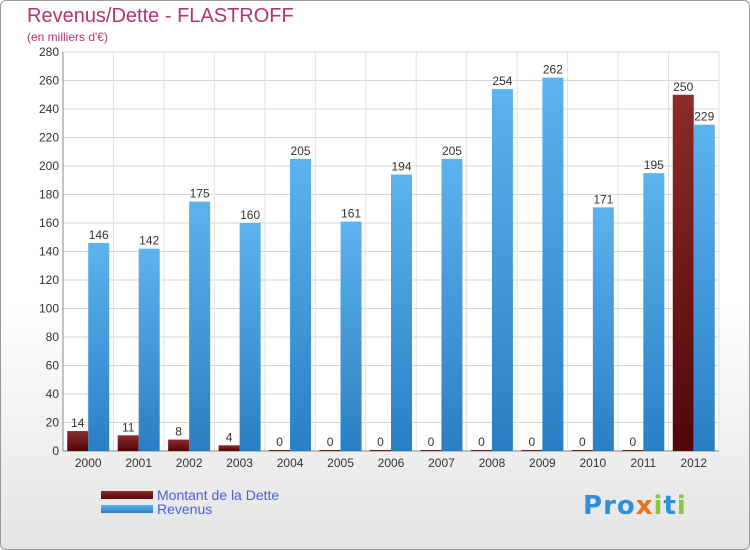 This screenshot has height=550, width=750. Describe the element at coordinates (49, 309) in the screenshot. I see `y-tick-label: 100` at that location.